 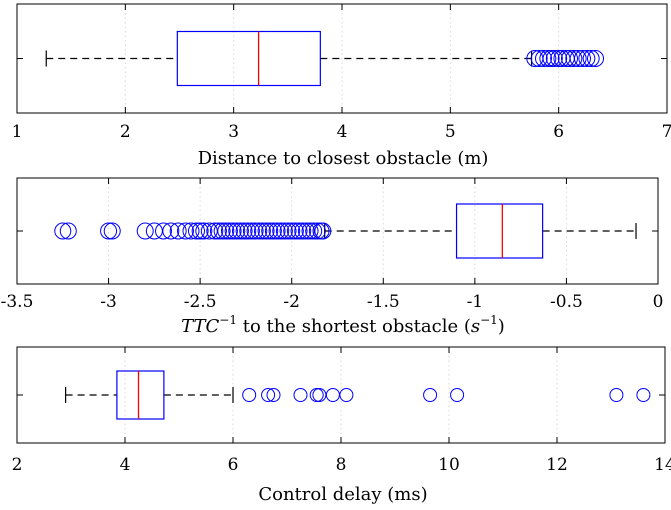 I want to click on x-tick-label: -2.5, so click(x=200, y=302).